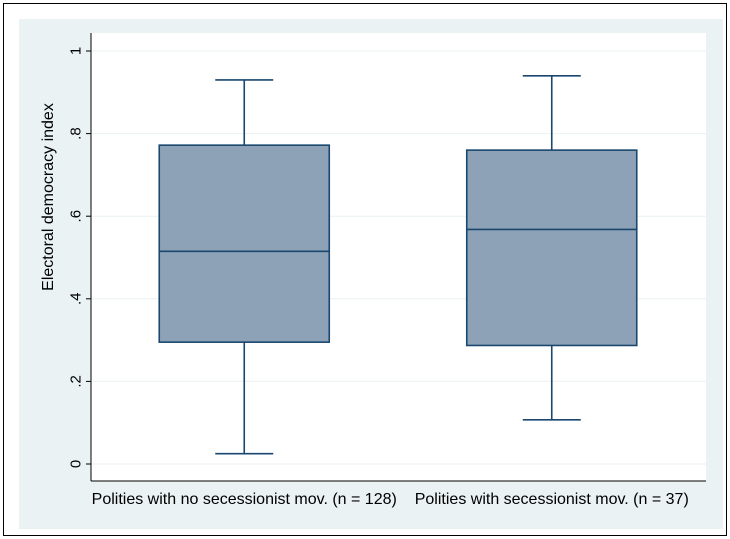 The height and width of the screenshot is (539, 730). Describe the element at coordinates (75, 216) in the screenshot. I see `y-tick-label: .6` at that location.